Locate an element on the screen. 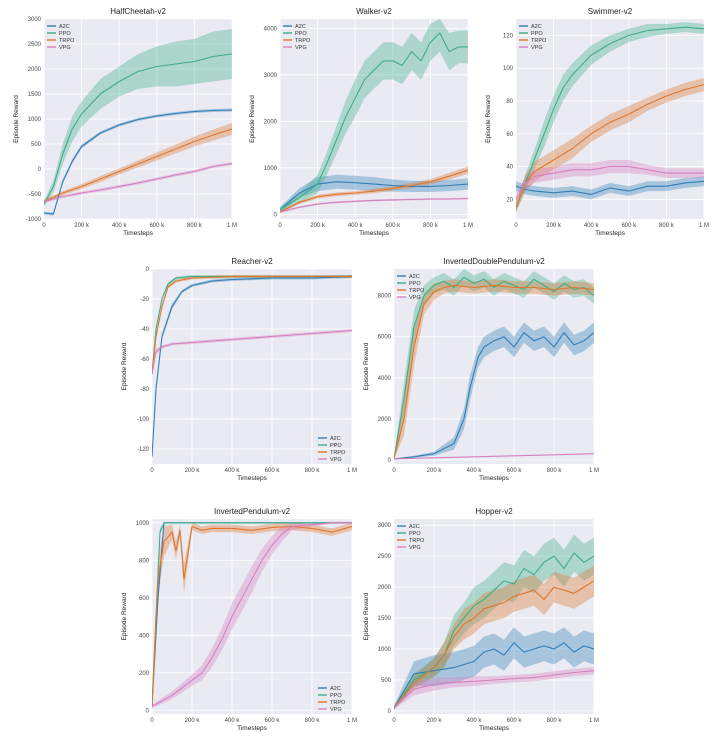 Image resolution: width=715 pixels, height=744 pixels. y-tick-label: 20 is located at coordinates (509, 200).